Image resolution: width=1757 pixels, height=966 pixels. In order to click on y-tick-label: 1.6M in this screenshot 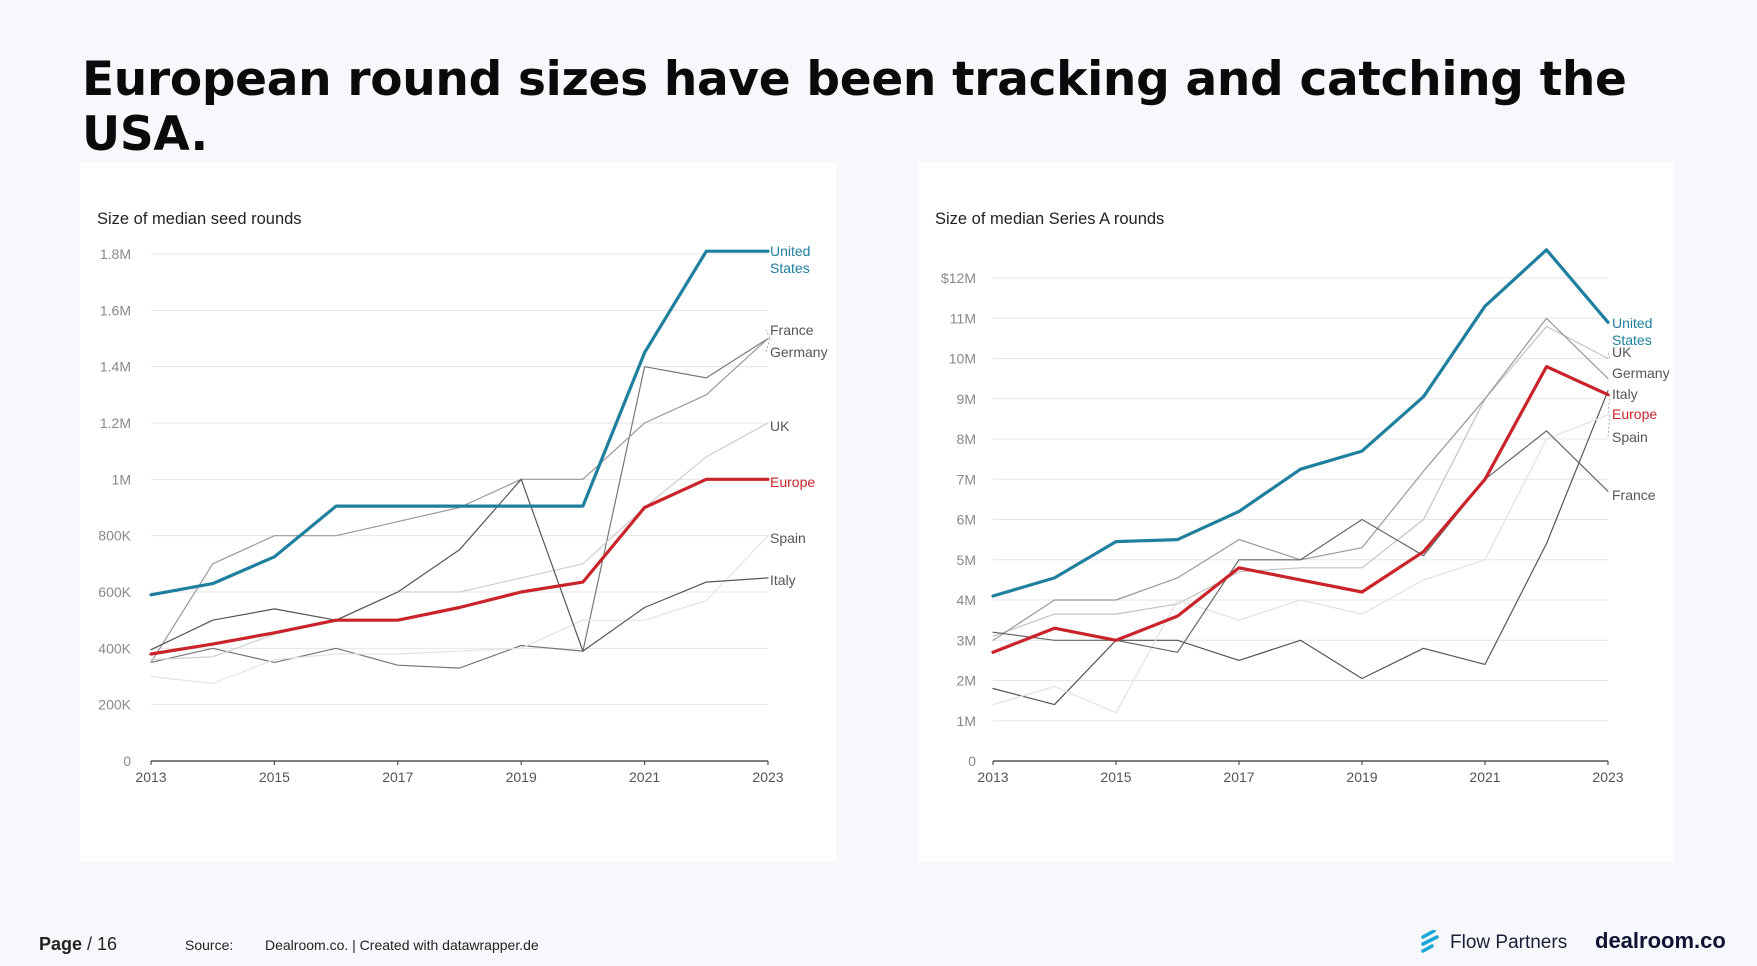, I will do `click(115, 310)`.